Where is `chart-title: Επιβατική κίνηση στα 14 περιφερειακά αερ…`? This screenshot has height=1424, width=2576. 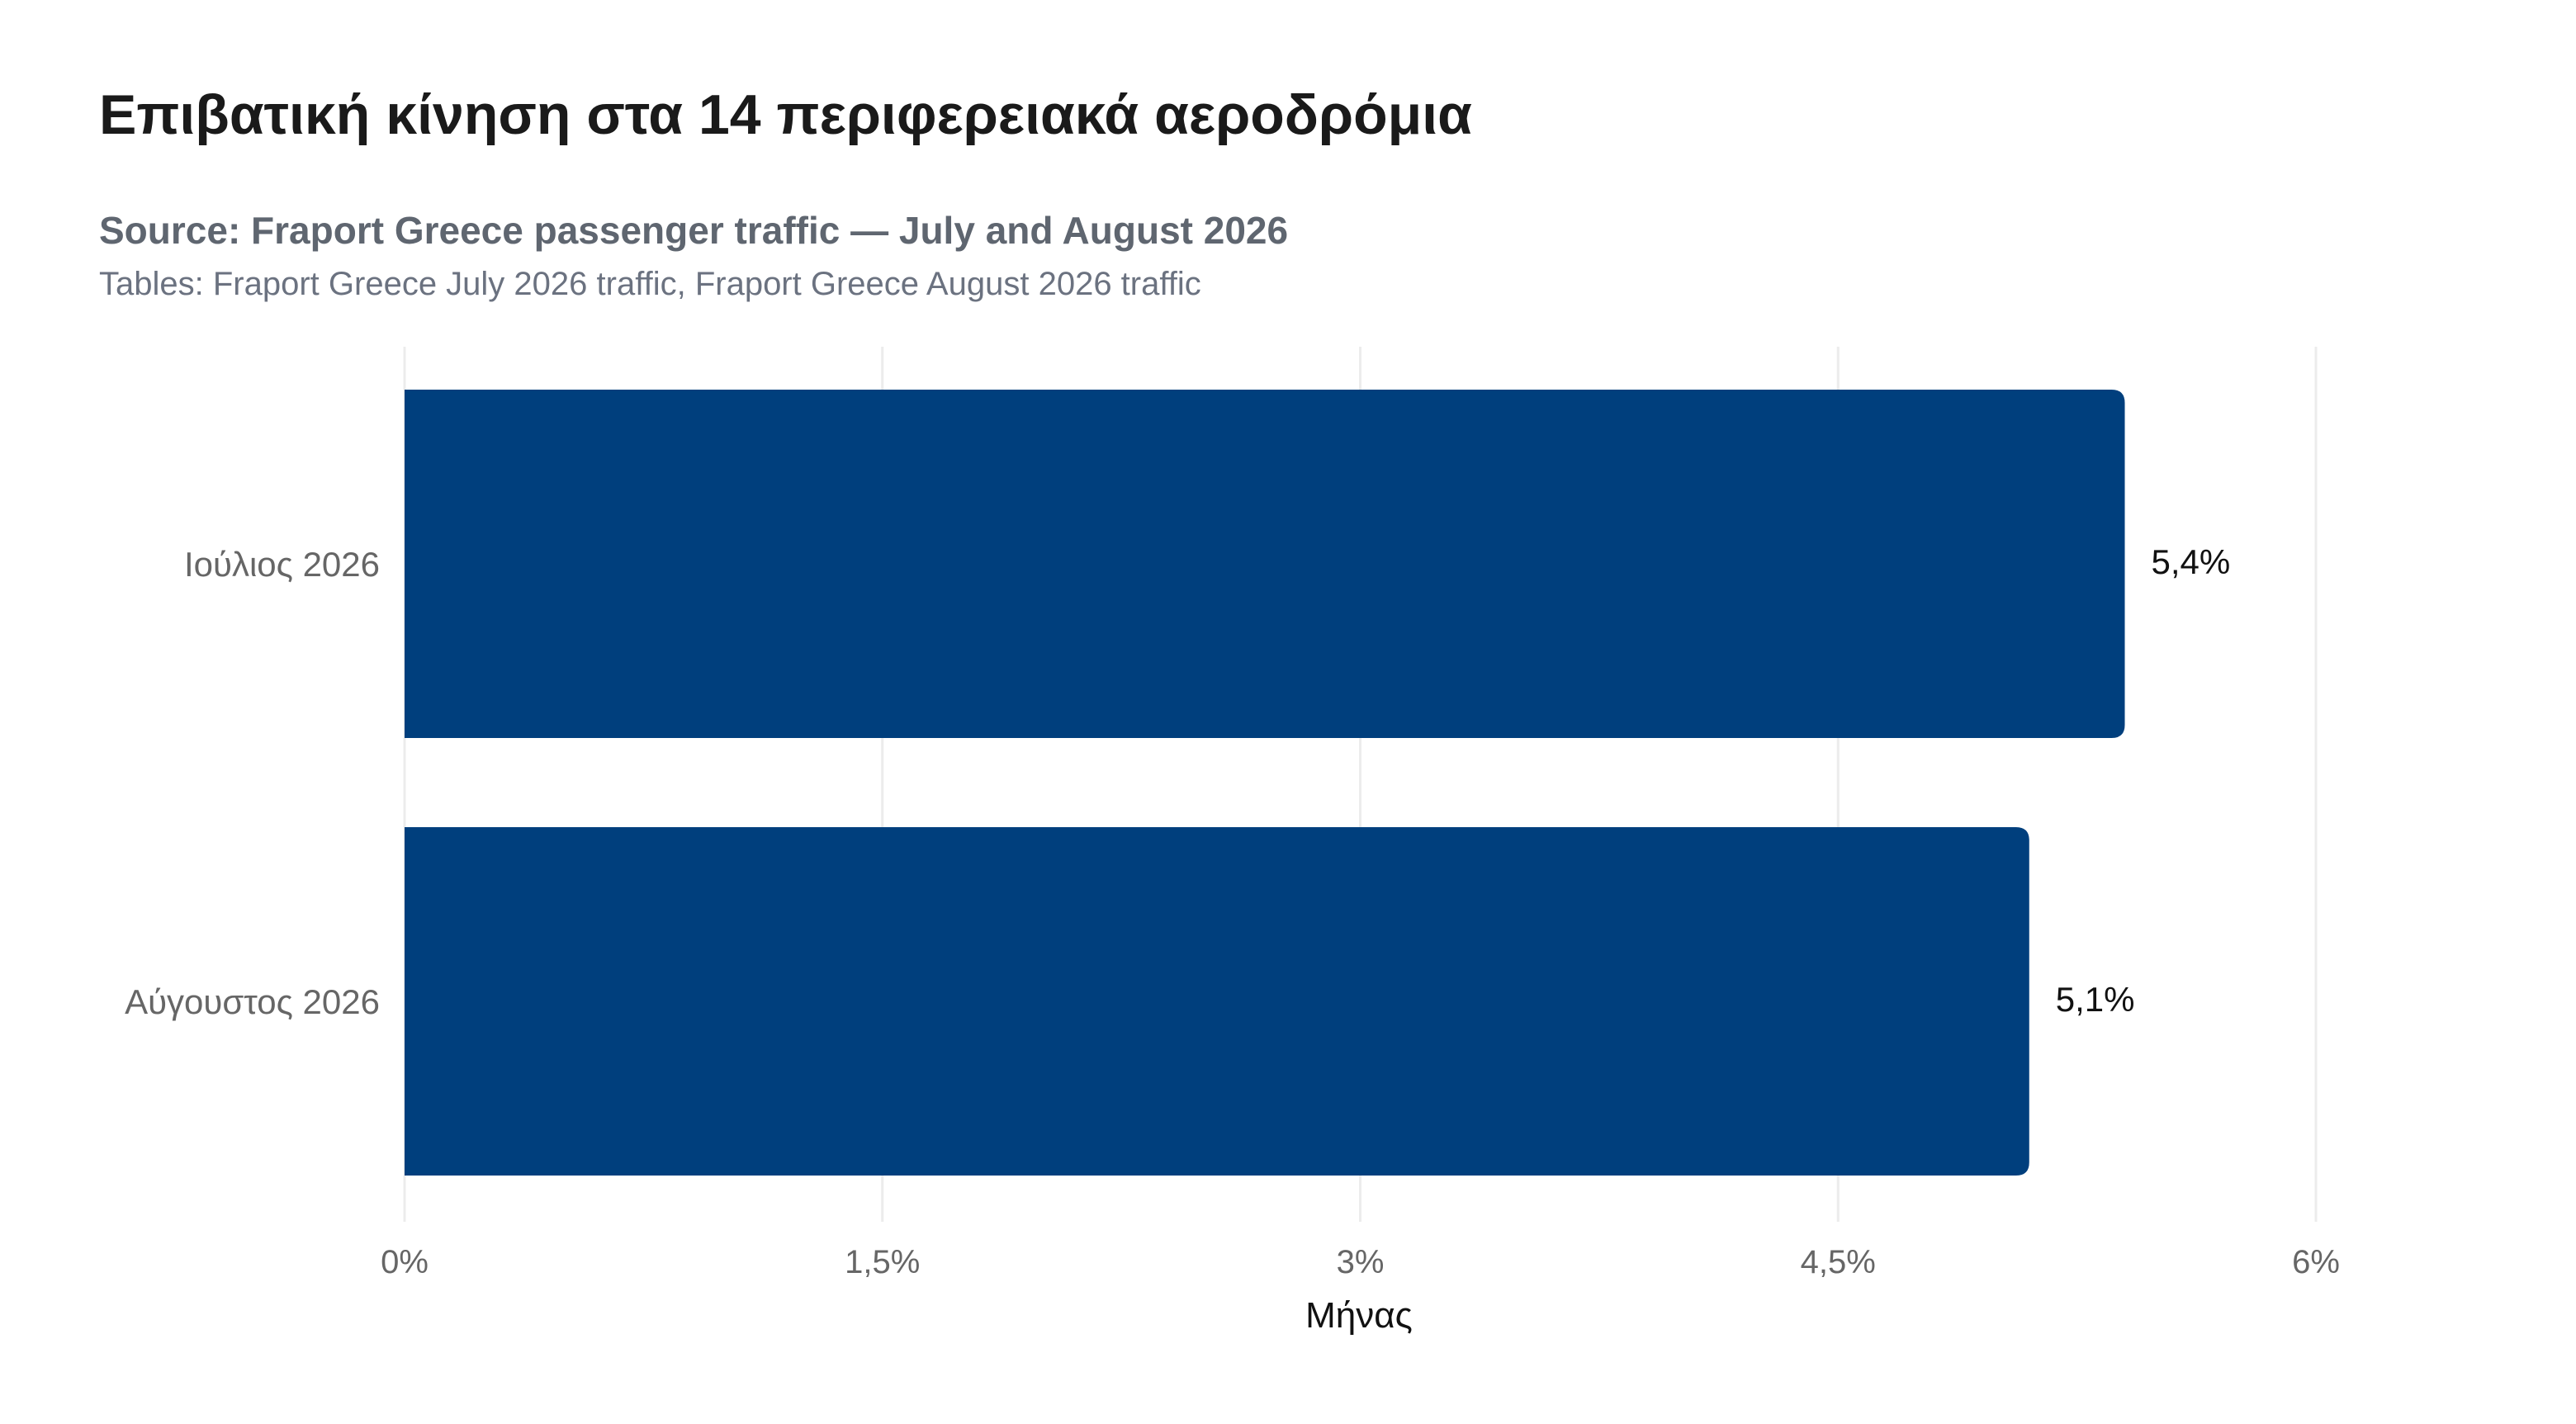 chart-title: Επιβατική κίνηση στα 14 περιφερειακά αερ… is located at coordinates (785, 114).